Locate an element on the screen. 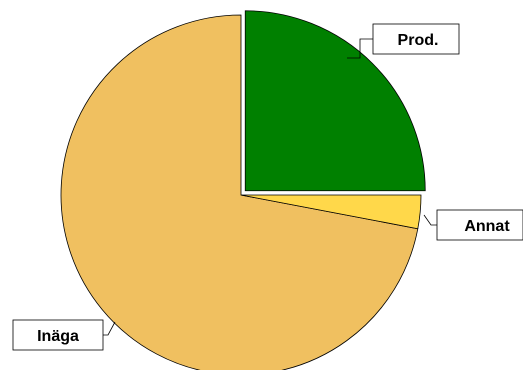  slice-label-inaga: Inäga is located at coordinates (58, 335).